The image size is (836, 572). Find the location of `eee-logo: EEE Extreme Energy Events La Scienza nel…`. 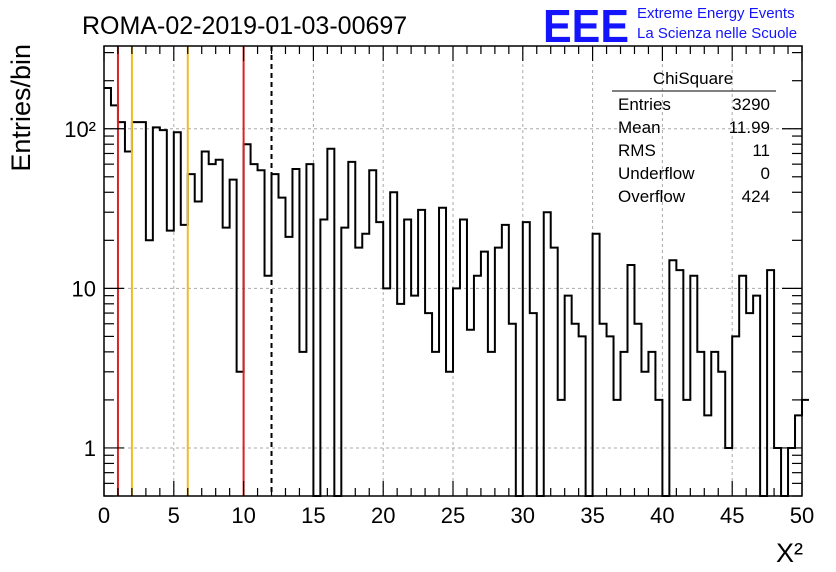

eee-logo: EEE Extreme Energy Events La Scienza nel… is located at coordinates (670, 26).